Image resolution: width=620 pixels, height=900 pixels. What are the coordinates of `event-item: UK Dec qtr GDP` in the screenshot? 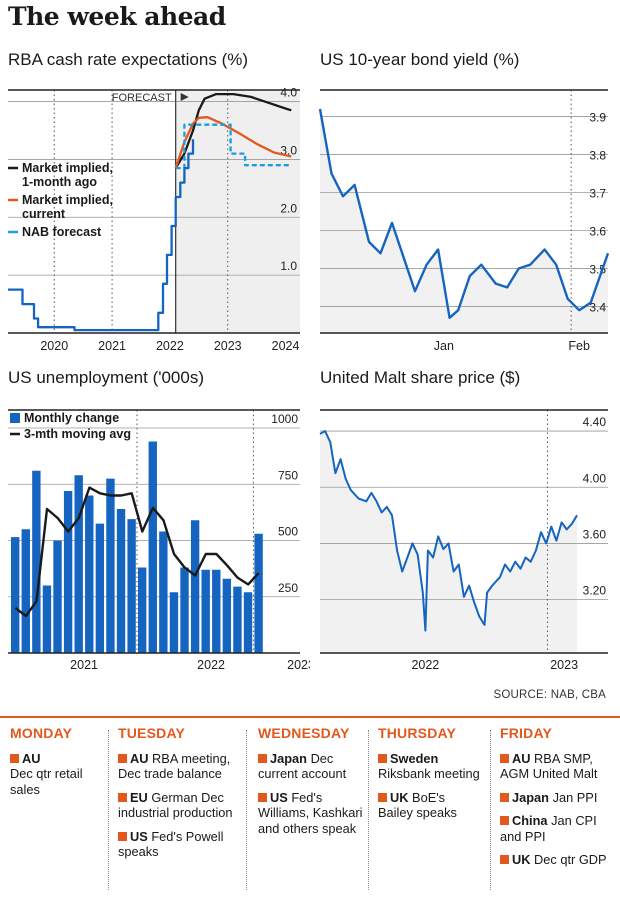 It's located at (556, 860).